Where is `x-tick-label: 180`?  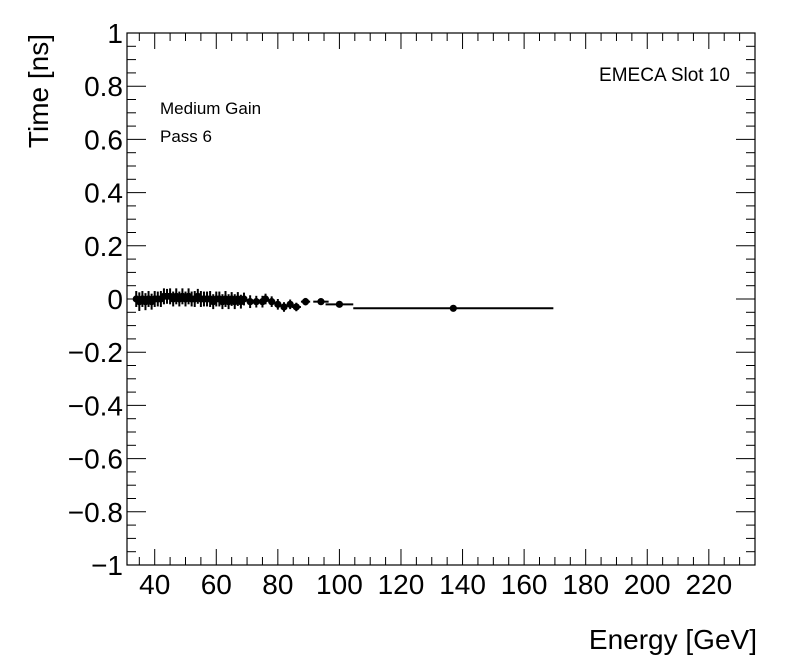
x-tick-label: 180 is located at coordinates (585, 584).